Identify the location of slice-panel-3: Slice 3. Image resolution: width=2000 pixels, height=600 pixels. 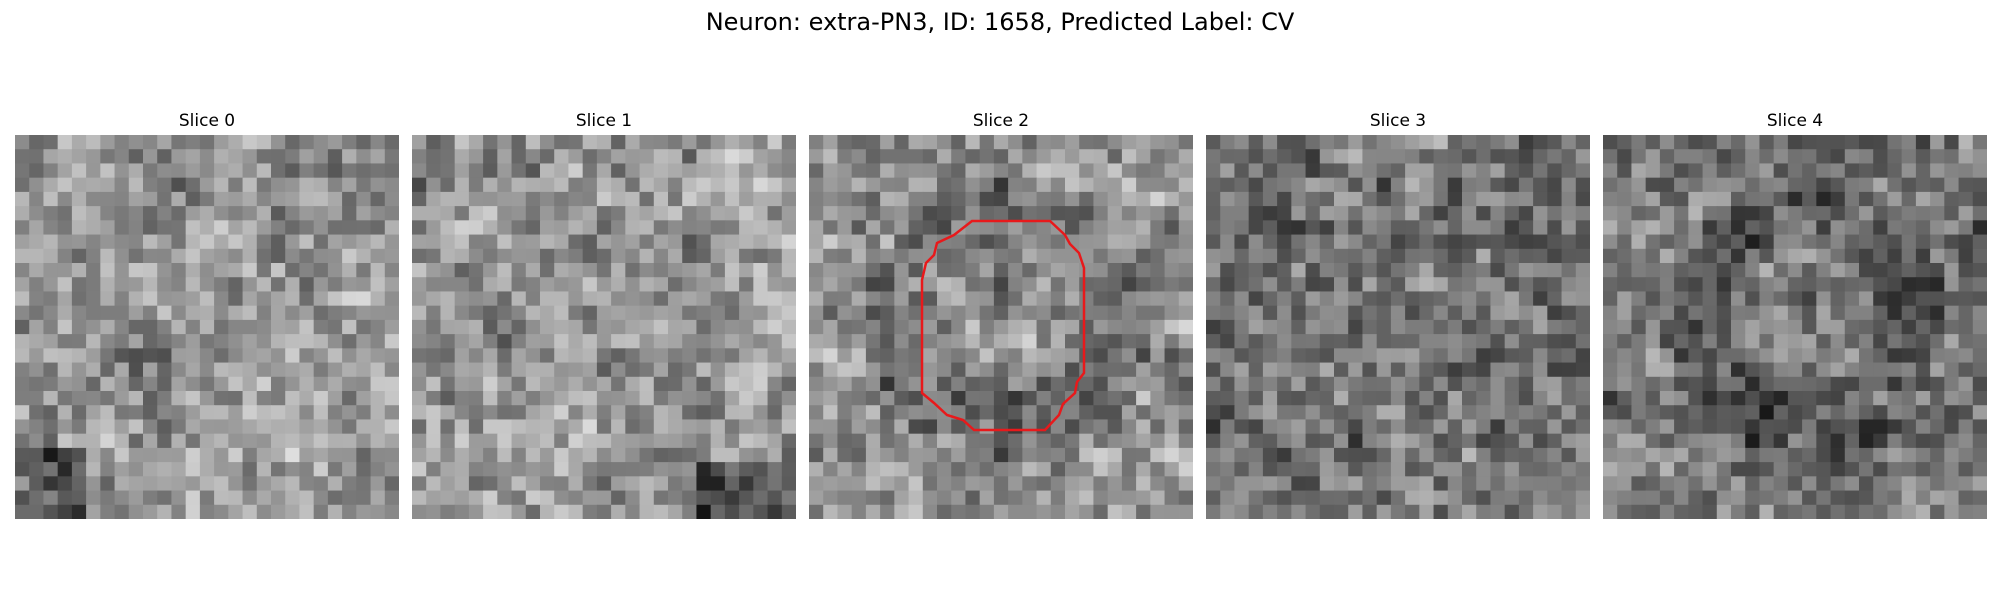
(1398, 314).